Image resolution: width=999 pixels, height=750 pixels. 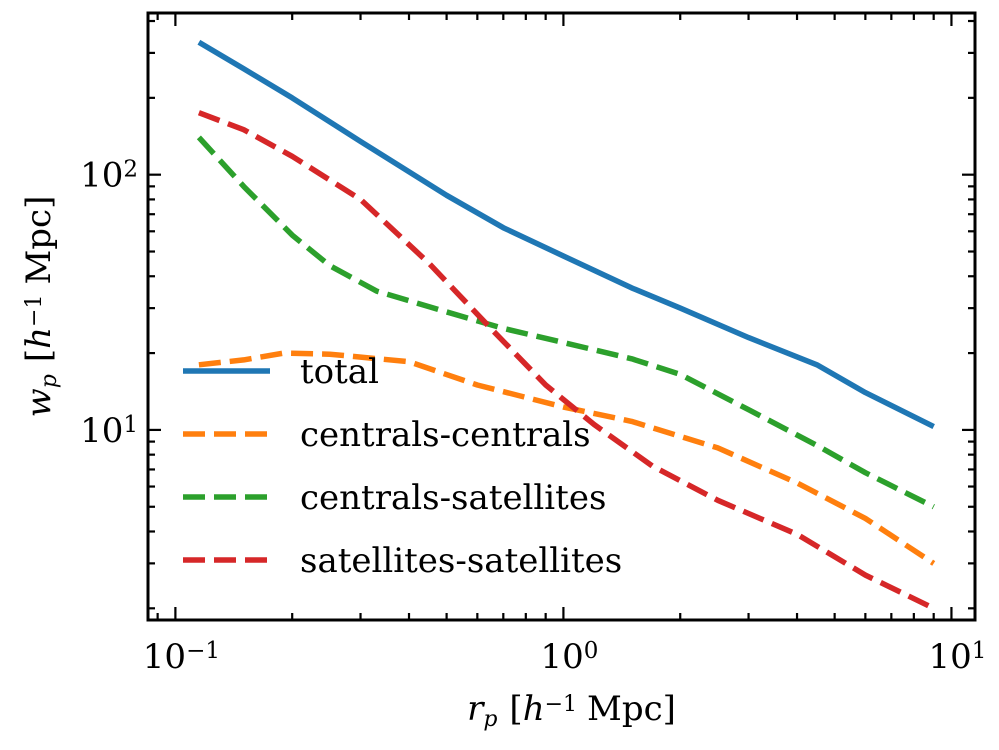 I want to click on x-tick-label: 100, so click(x=569, y=657).